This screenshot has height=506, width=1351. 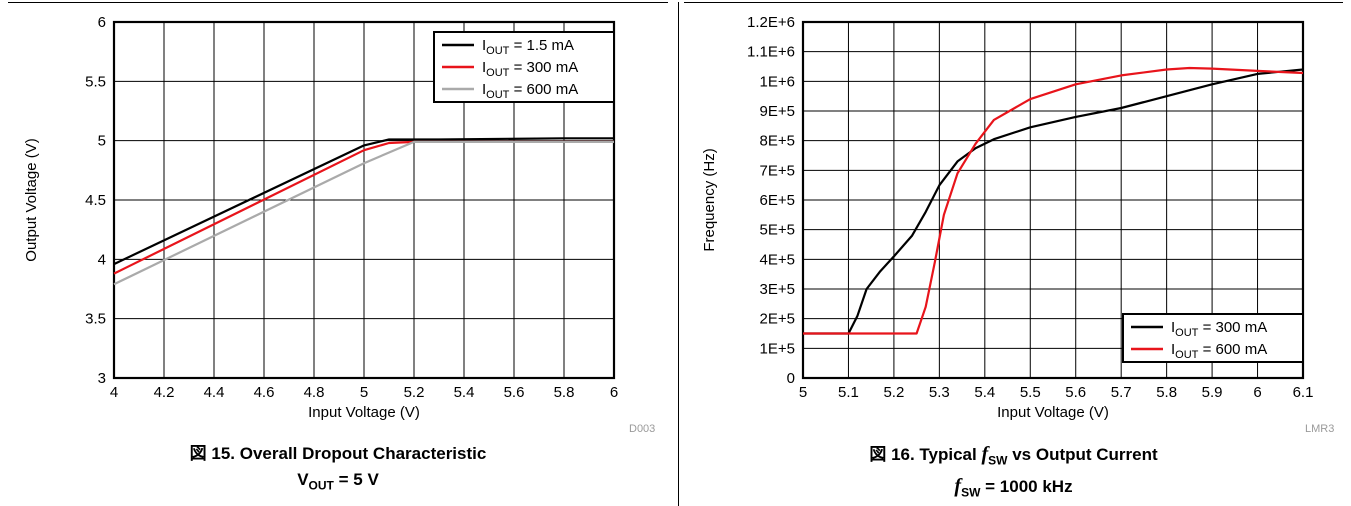 What do you see at coordinates (777, 319) in the screenshot?
I see `y-tick-label: 2E+5` at bounding box center [777, 319].